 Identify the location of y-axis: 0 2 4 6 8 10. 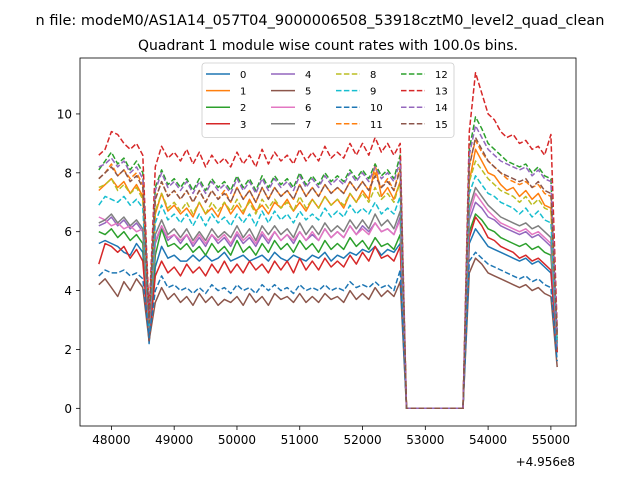
(68, 261).